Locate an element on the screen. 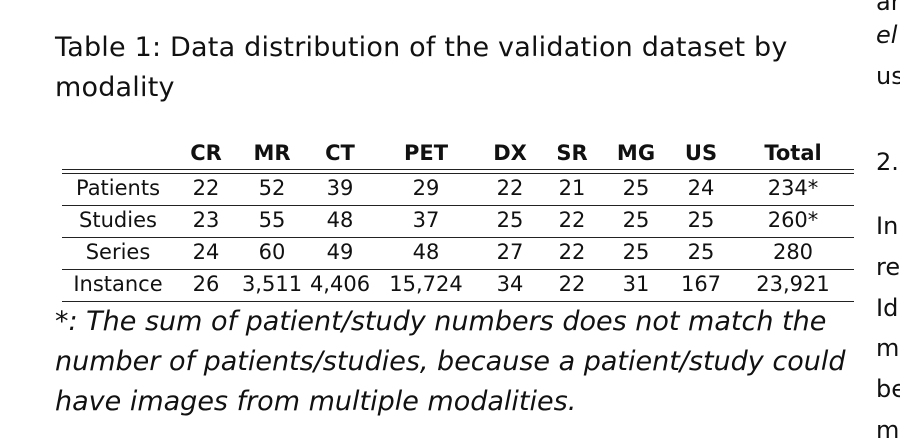 Image resolution: width=900 pixels, height=444 pixels. table-bottom-rule is located at coordinates (458, 301).